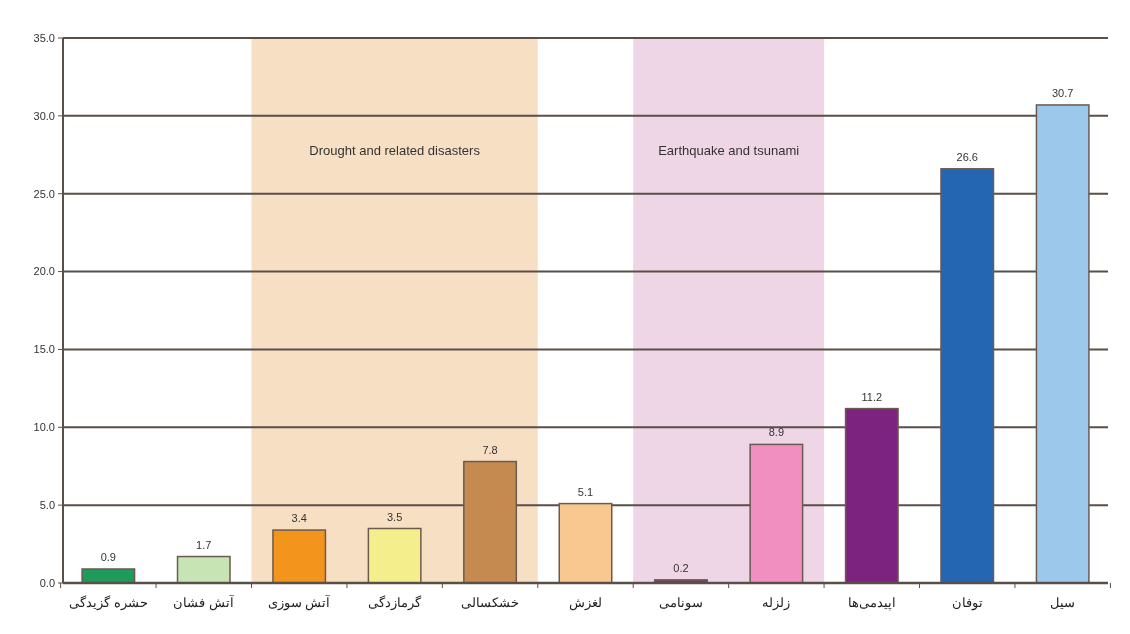 Image resolution: width=1130 pixels, height=634 pixels. I want to click on x-tick-label: زلزله, so click(776, 603).